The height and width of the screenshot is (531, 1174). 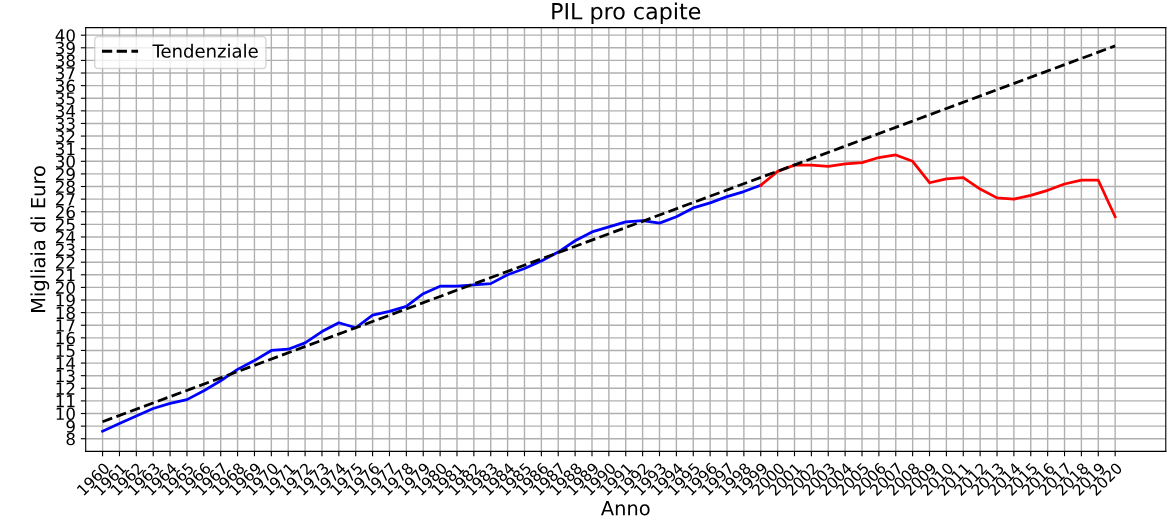 What do you see at coordinates (65, 174) in the screenshot?
I see `y-tick-label: 29` at bounding box center [65, 174].